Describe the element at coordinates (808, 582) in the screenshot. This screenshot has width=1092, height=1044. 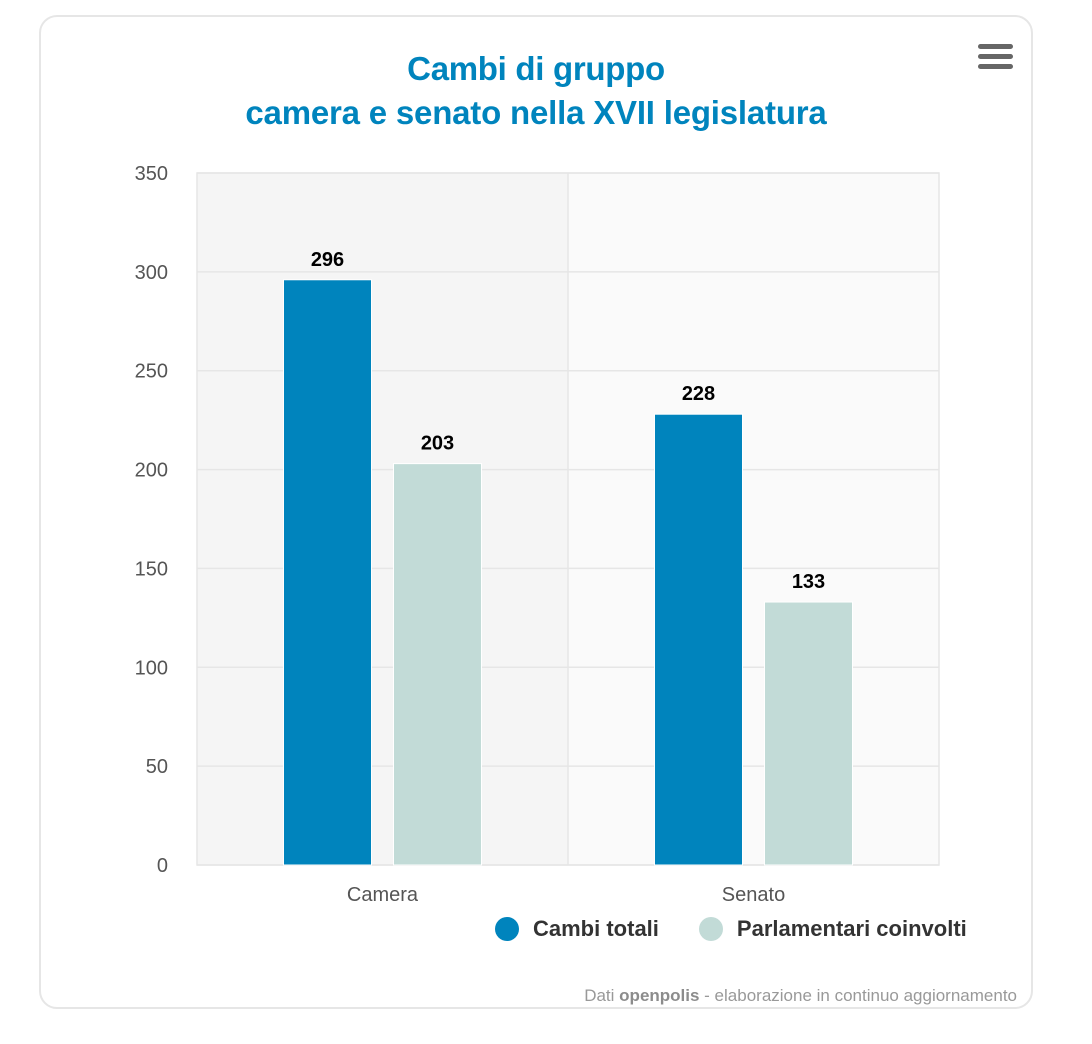
I see `data-label: 133` at that location.